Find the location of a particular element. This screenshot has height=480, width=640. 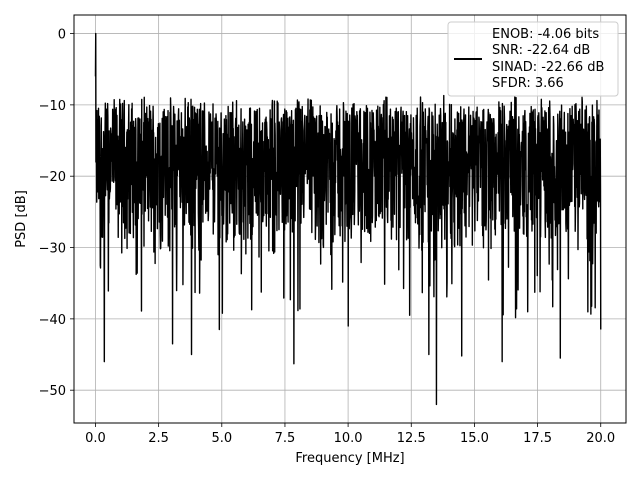

y-tick-label: −10 is located at coordinates (52, 106).